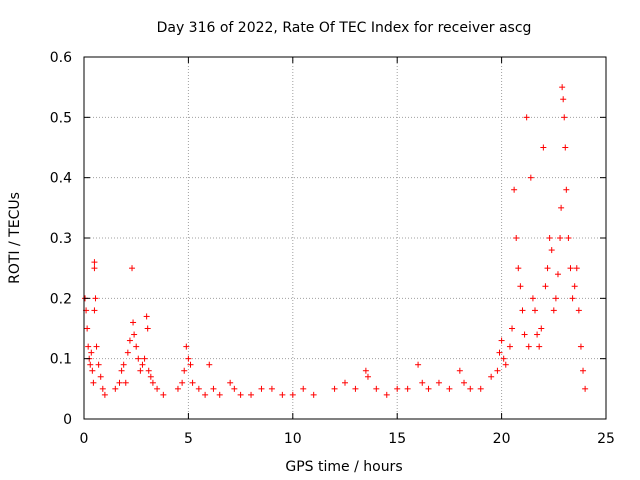 Image resolution: width=640 pixels, height=480 pixels. What do you see at coordinates (61, 299) in the screenshot?
I see `y-tick-label: 0.2` at bounding box center [61, 299].